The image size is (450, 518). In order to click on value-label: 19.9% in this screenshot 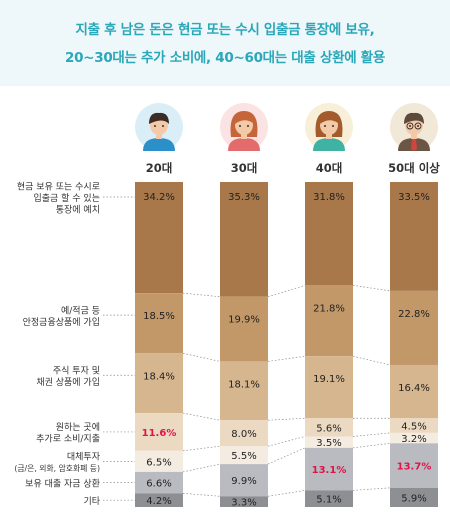, I will do `click(244, 320)`.